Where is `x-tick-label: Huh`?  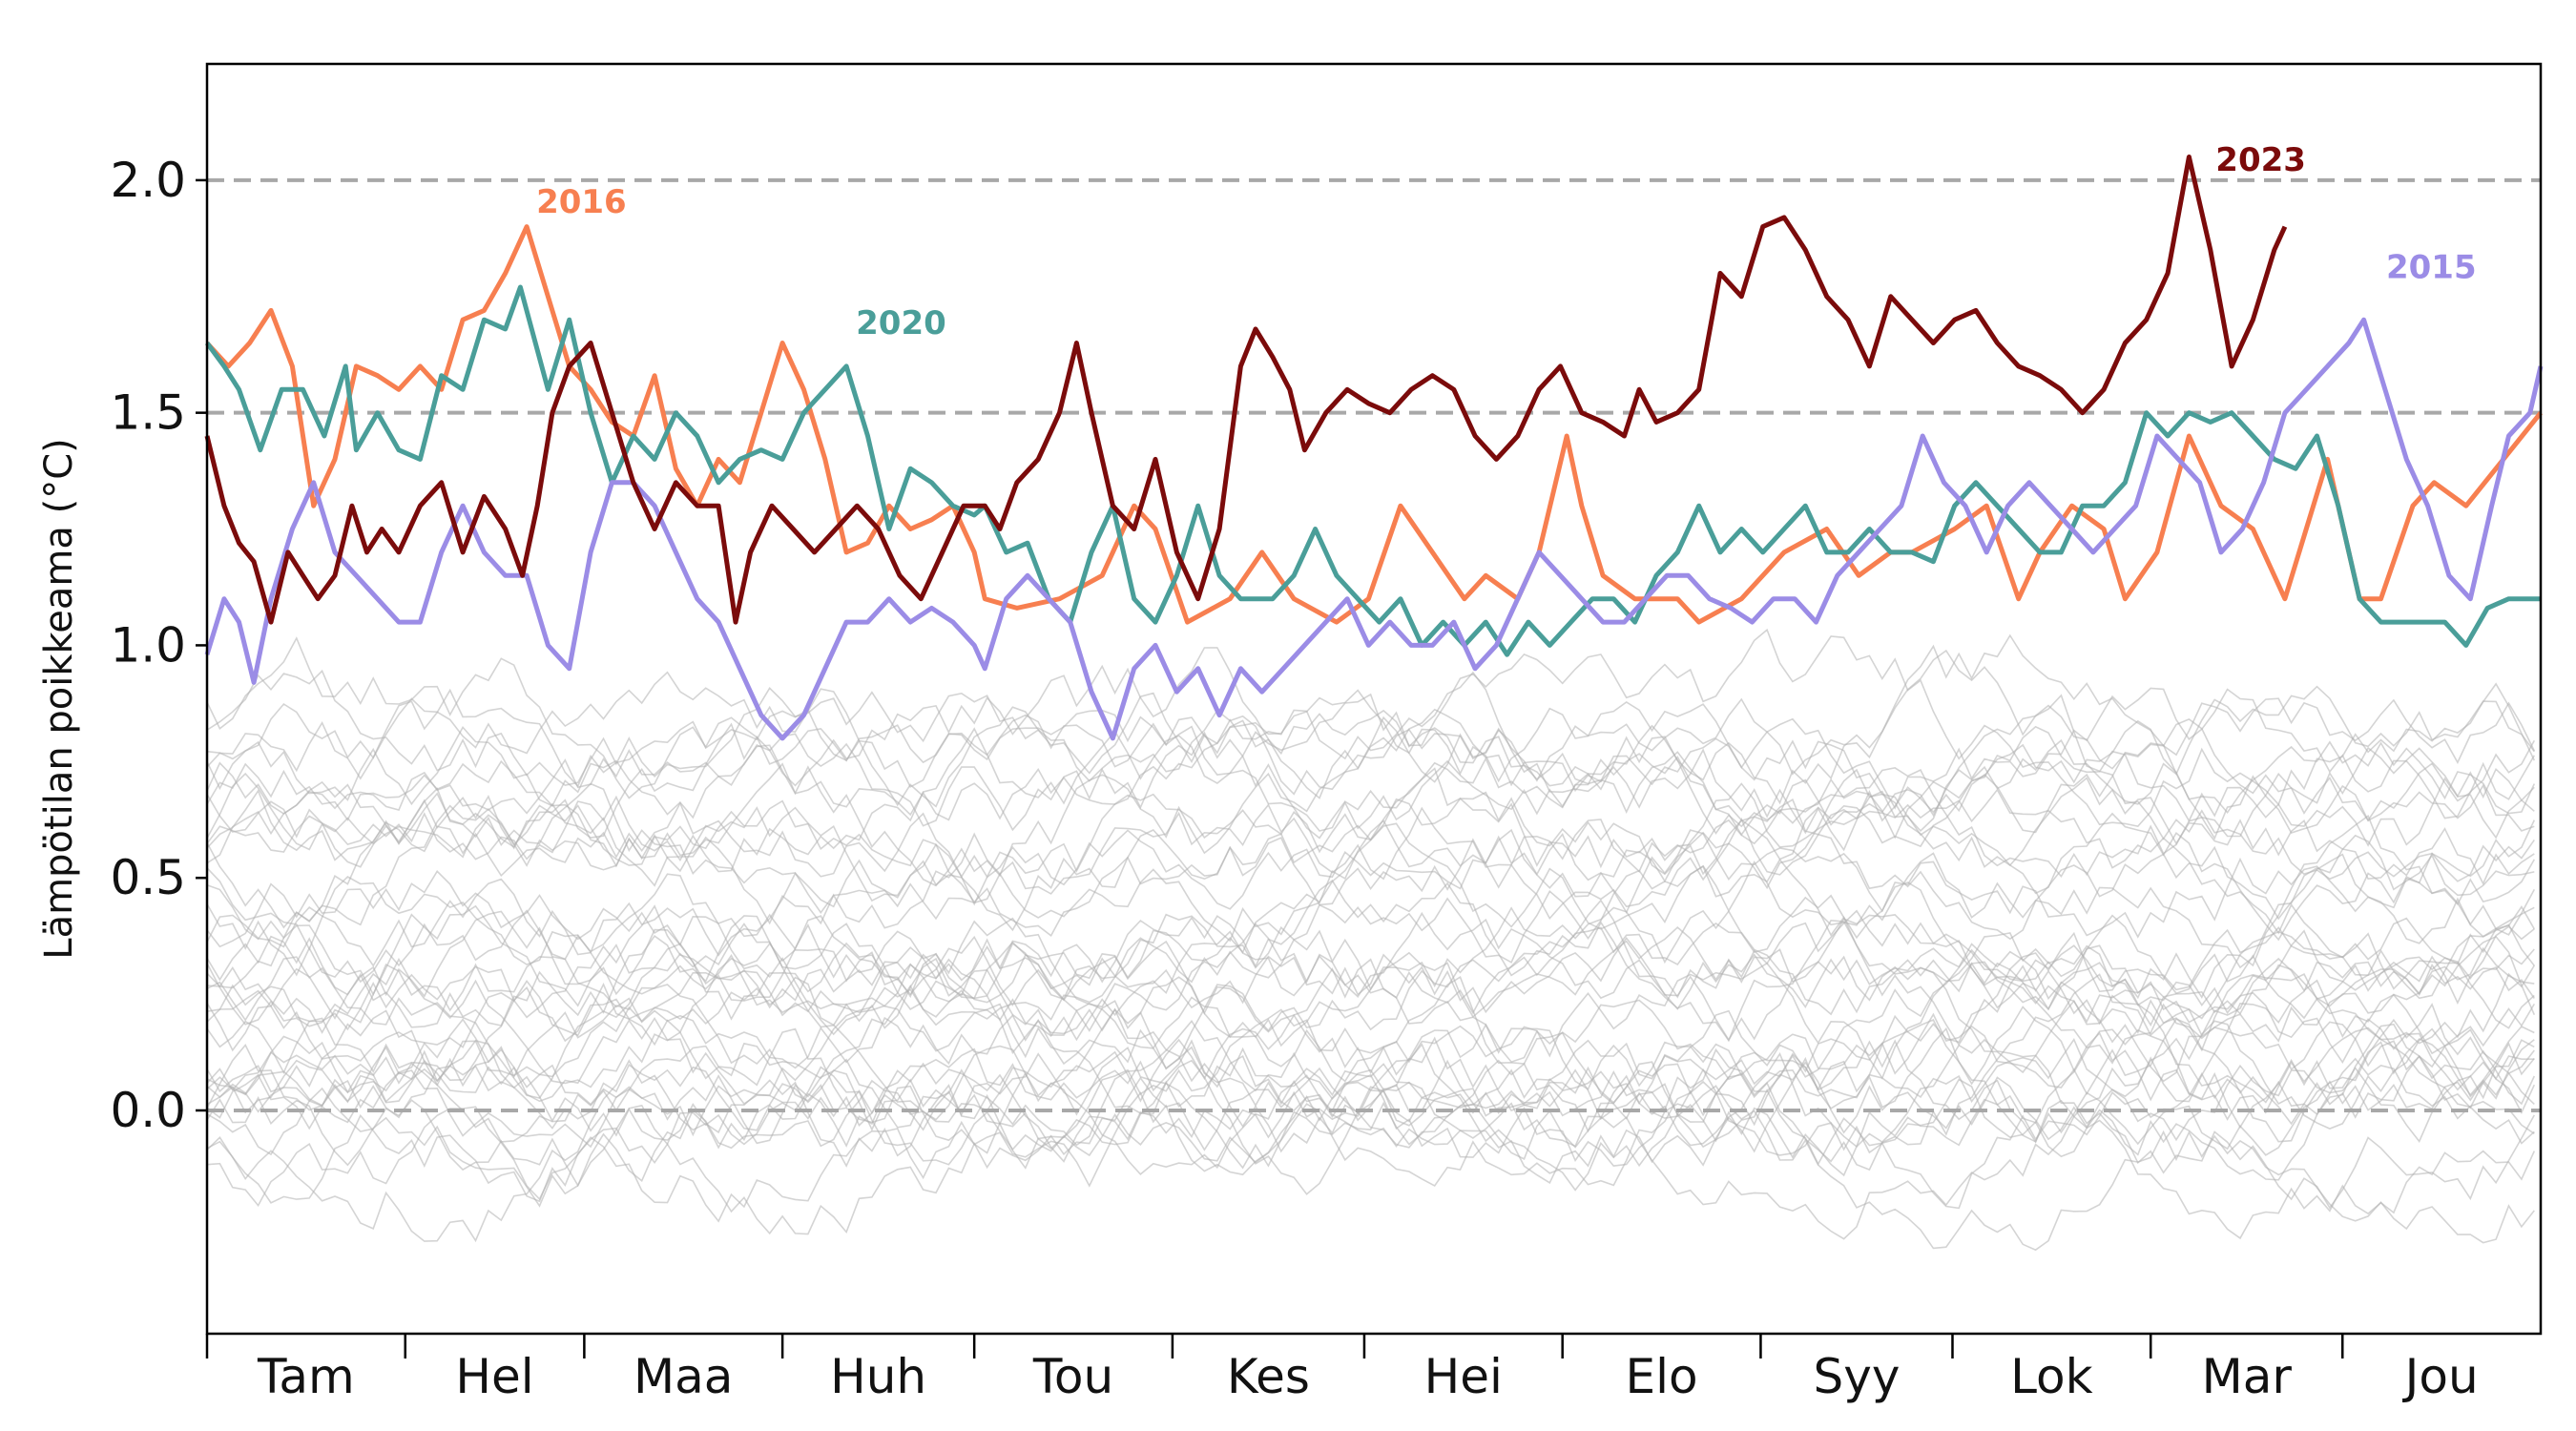
x-tick-label: Huh is located at coordinates (878, 1377).